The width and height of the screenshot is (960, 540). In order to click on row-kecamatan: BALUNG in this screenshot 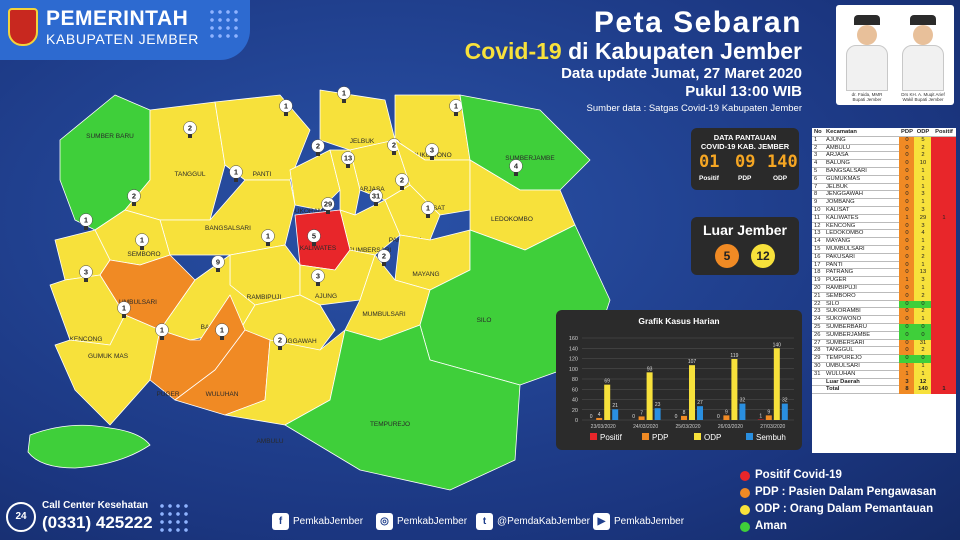, I will do `click(838, 163)`.